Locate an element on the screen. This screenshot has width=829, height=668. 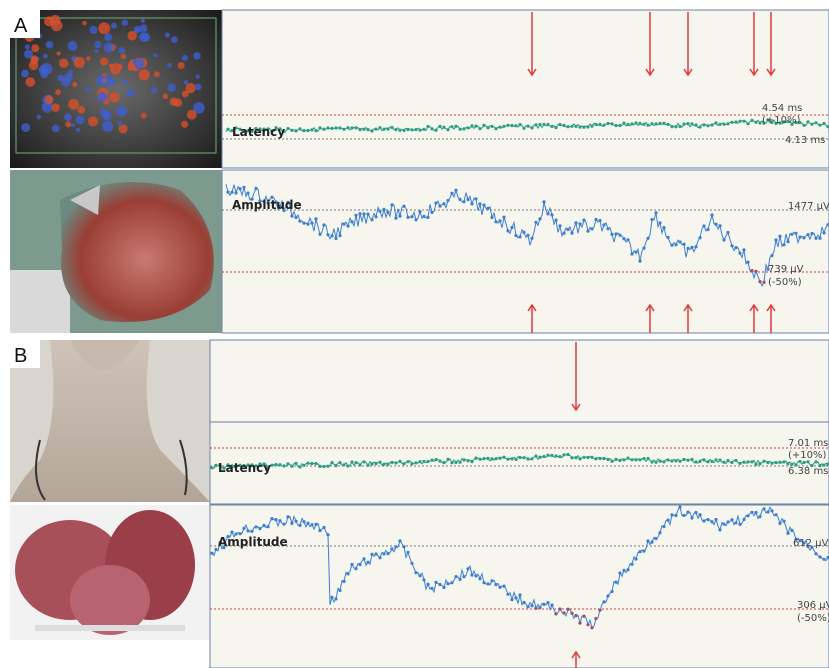
latency-baseline: 4.13 ms is located at coordinates (805, 140).